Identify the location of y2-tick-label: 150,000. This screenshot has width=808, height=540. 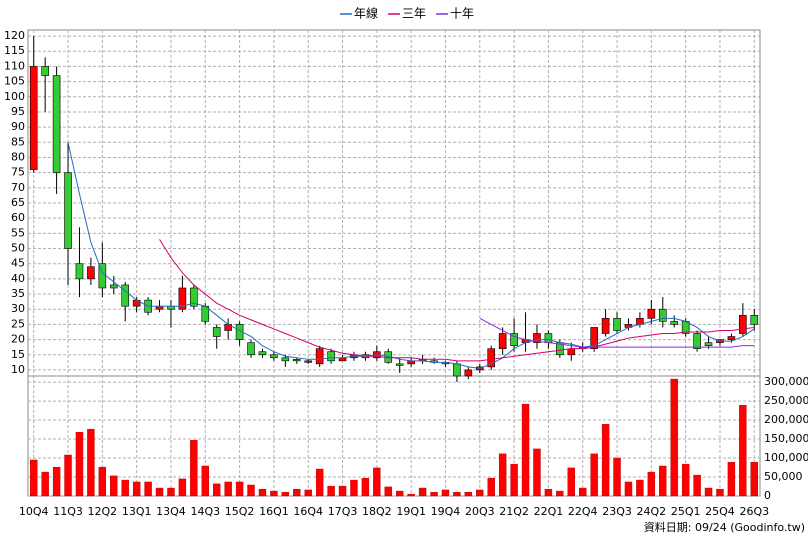
(786, 438).